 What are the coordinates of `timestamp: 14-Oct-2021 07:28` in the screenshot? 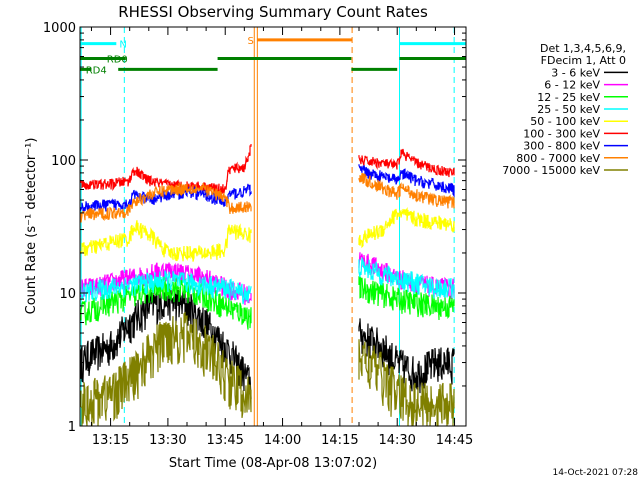 It's located at (596, 473).